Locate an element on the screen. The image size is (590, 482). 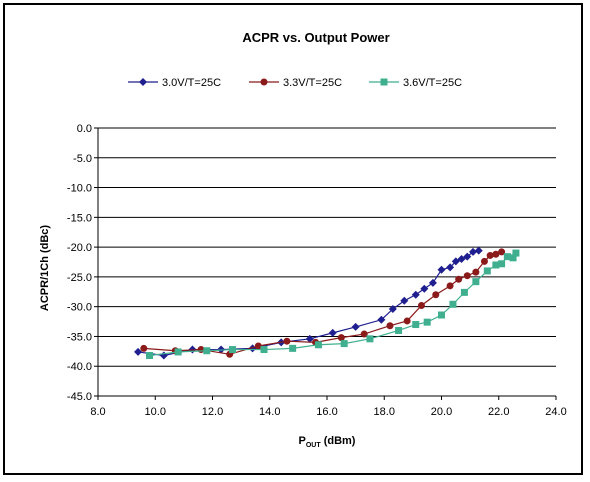
legend-label: 3.6V/T=25C is located at coordinates (432, 83).